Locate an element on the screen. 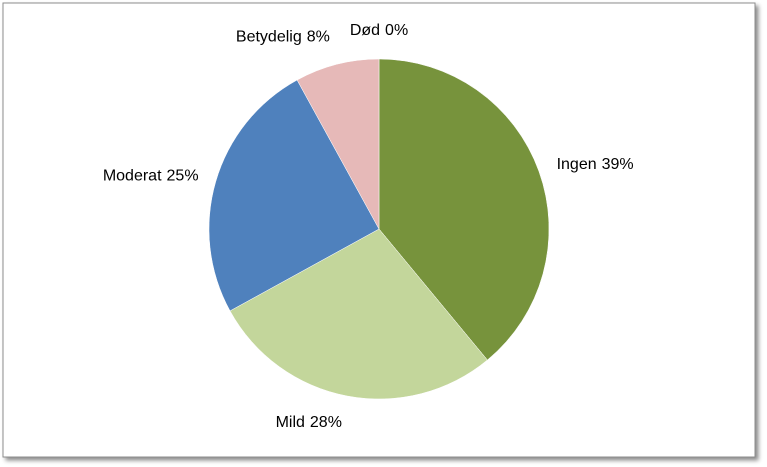 The image size is (767, 467). category-label: Moderat is located at coordinates (132, 176).